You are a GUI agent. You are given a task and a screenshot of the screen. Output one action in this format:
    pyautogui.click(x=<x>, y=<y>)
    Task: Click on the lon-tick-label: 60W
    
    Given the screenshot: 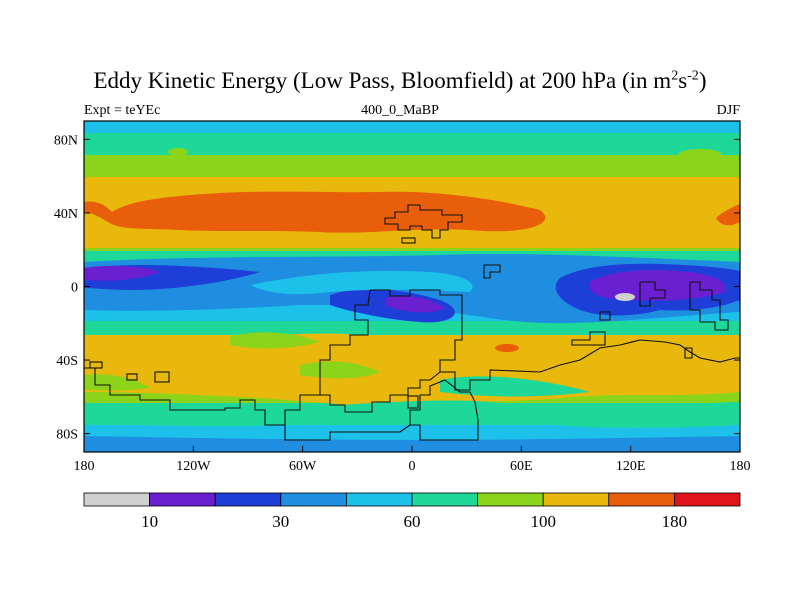 What is the action you would take?
    pyautogui.click(x=303, y=466)
    